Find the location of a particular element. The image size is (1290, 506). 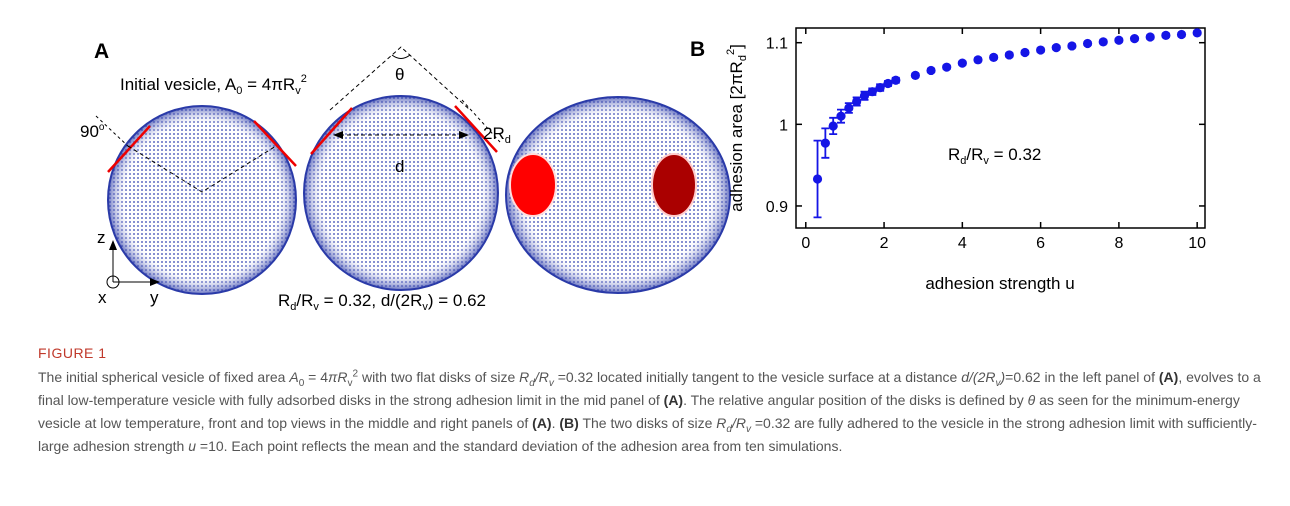

panel-label: B is located at coordinates (697, 49).